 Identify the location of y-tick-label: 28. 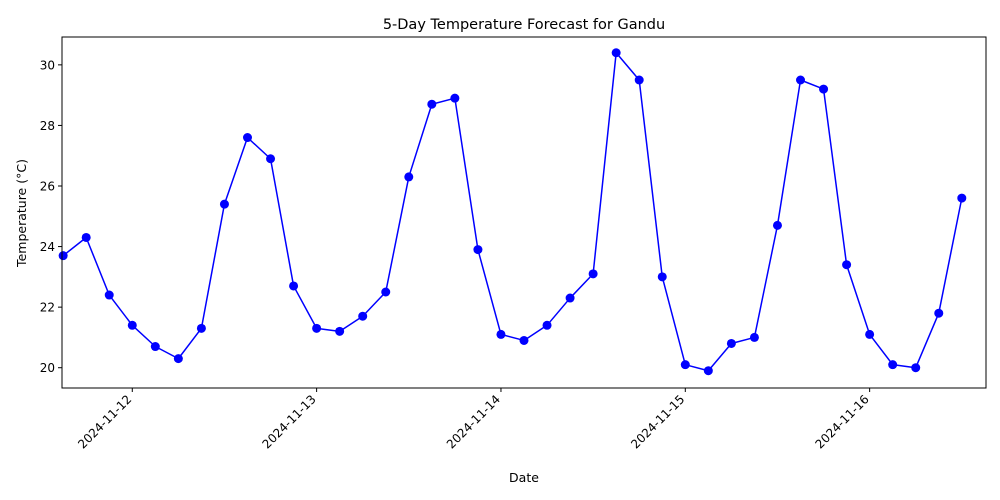
(47, 126).